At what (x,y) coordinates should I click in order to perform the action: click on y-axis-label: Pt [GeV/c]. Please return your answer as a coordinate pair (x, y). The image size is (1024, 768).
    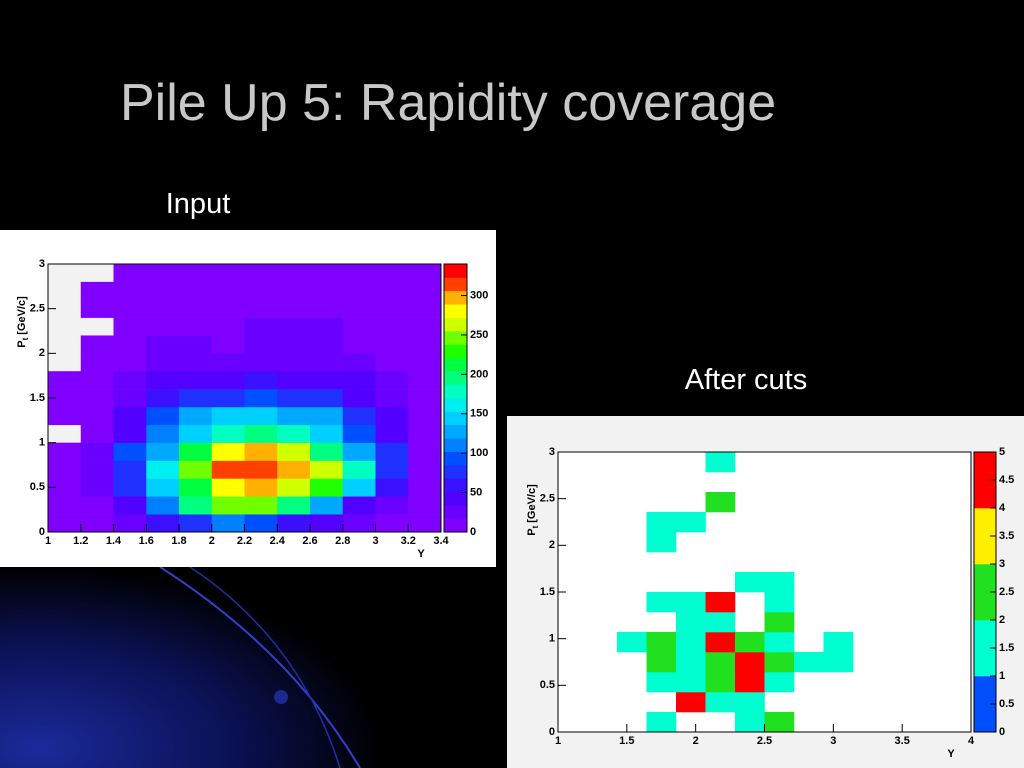
    Looking at the image, I should click on (533, 510).